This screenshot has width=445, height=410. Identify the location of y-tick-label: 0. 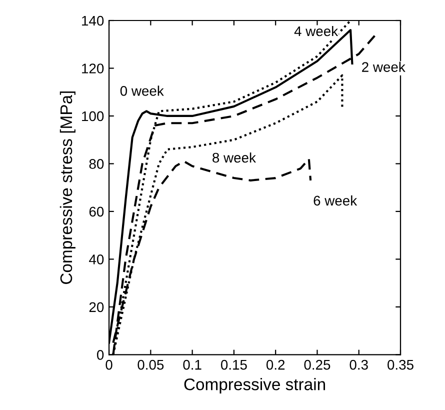
(100, 355).